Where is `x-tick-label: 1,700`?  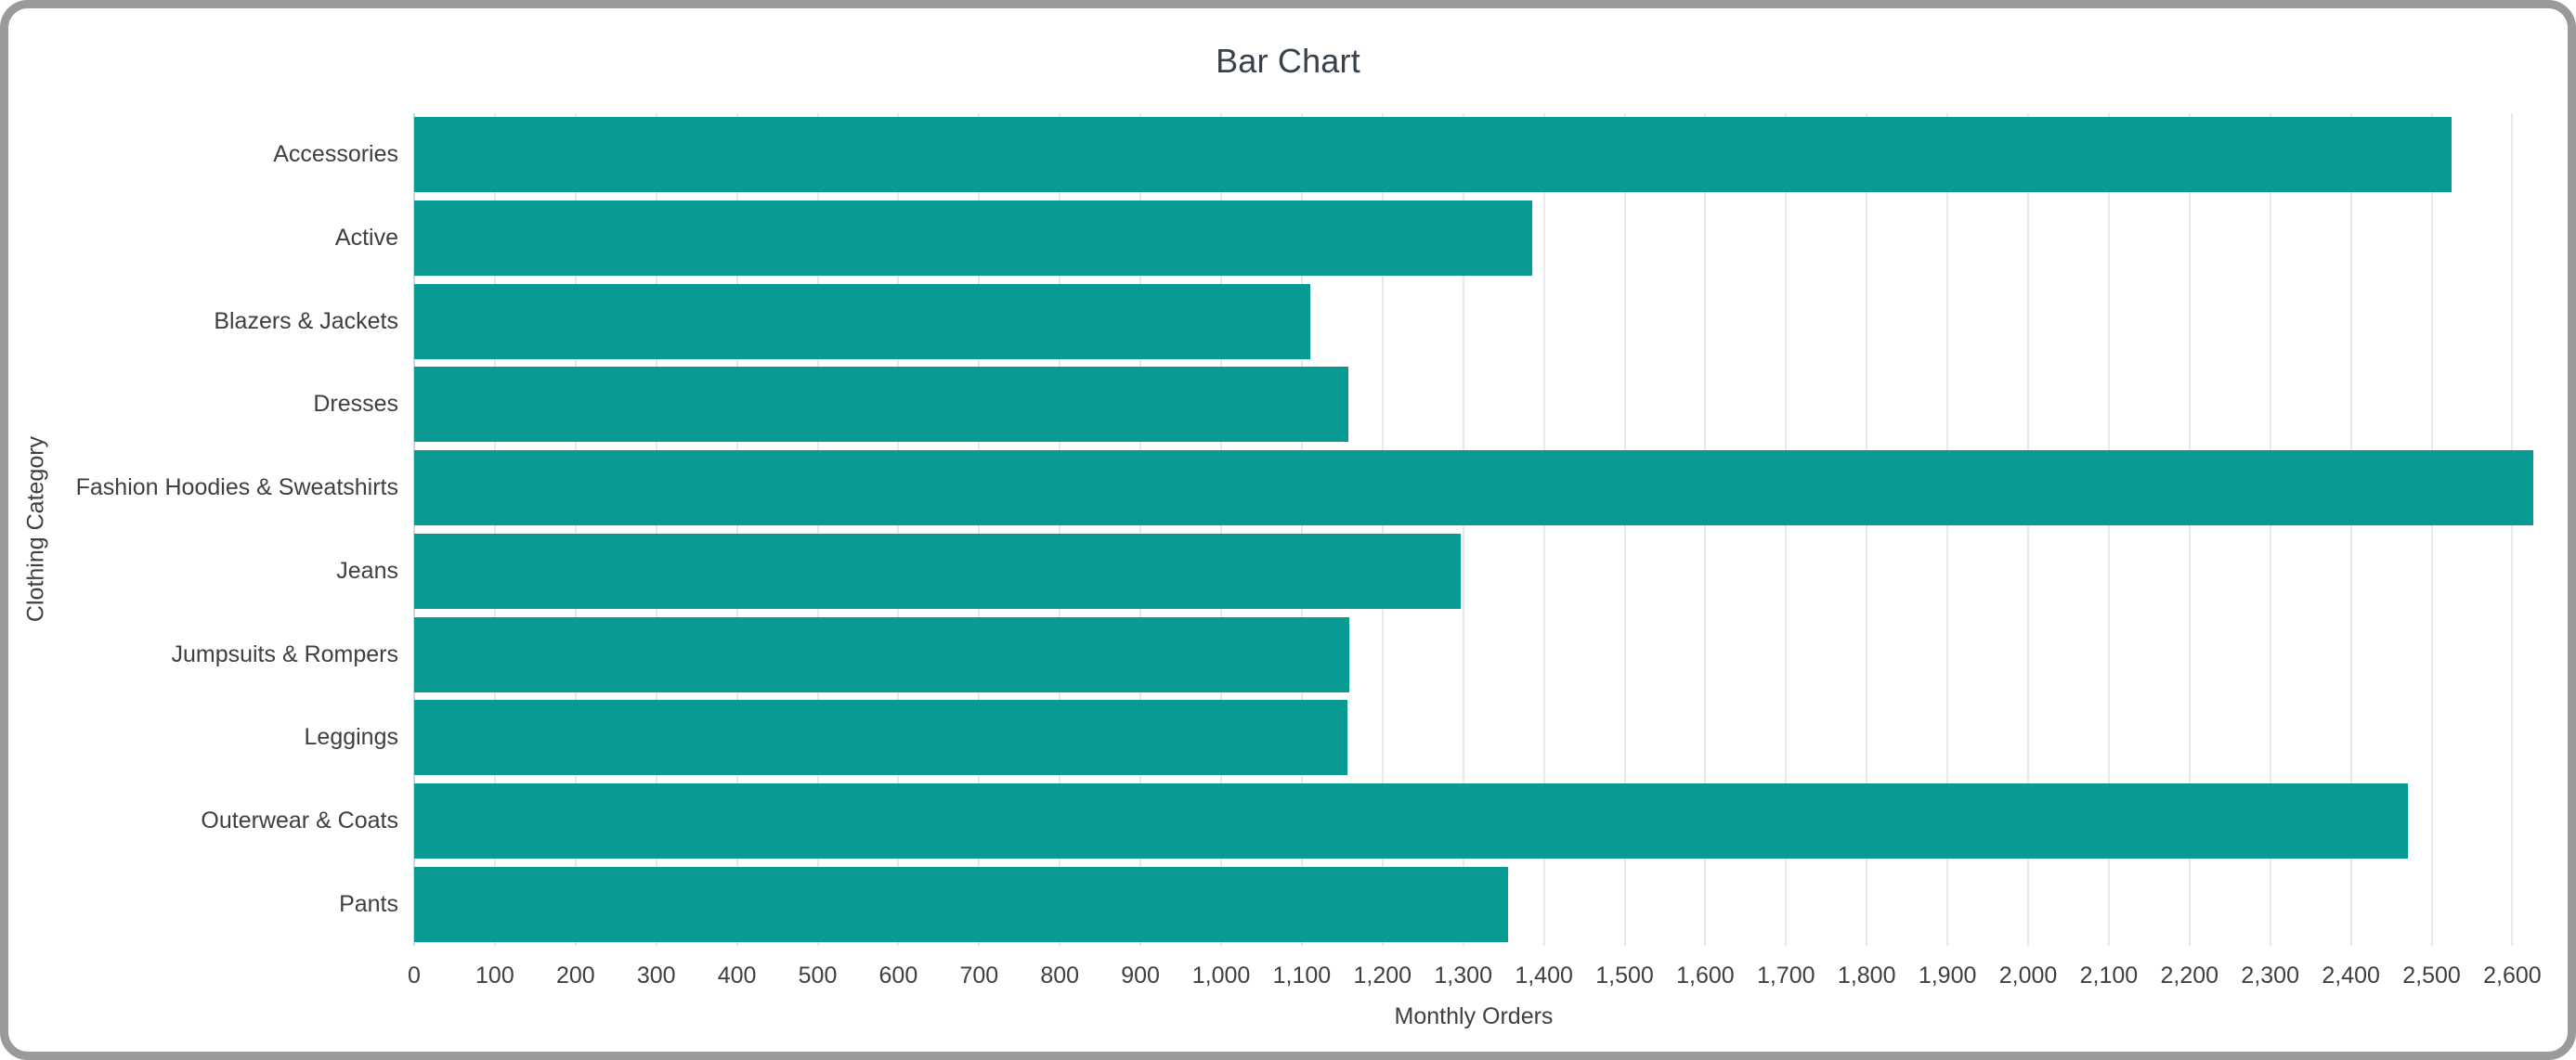
x-tick-label: 1,700 is located at coordinates (1786, 976).